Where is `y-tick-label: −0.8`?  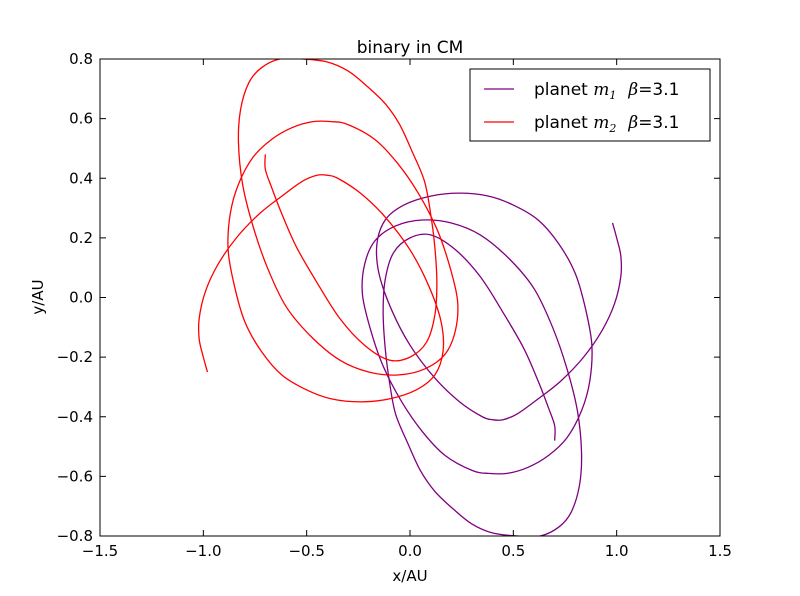
y-tick-label: −0.8 is located at coordinates (75, 536).